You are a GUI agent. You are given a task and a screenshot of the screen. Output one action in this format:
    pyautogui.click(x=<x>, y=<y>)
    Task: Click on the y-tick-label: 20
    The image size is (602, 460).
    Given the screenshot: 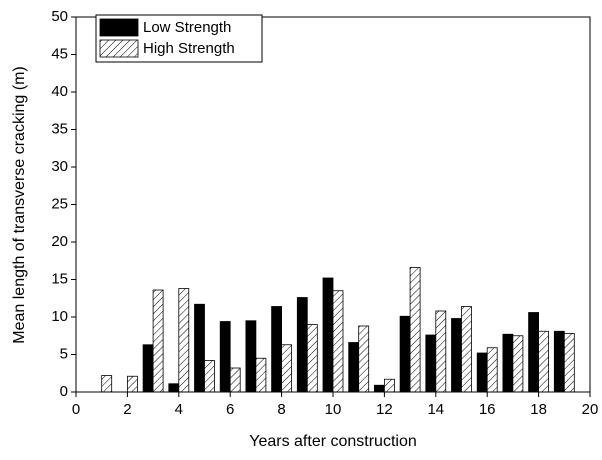 What is the action you would take?
    pyautogui.click(x=59, y=241)
    